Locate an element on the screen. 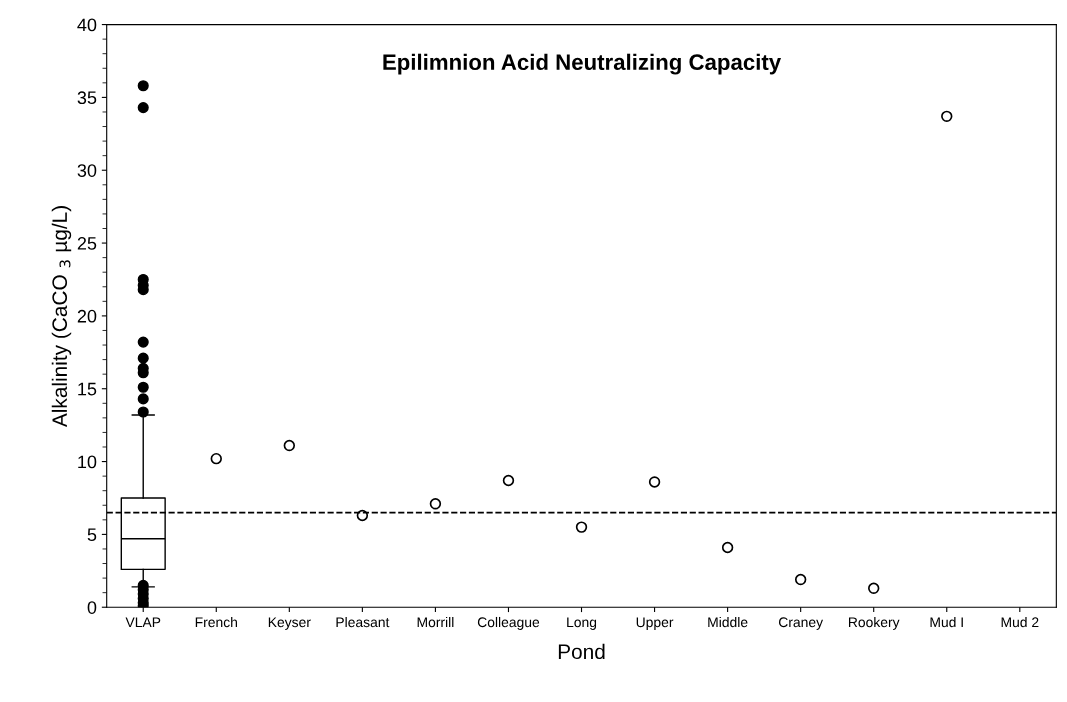 This screenshot has width=1067, height=702. y-tick-label: 40 is located at coordinates (87, 25).